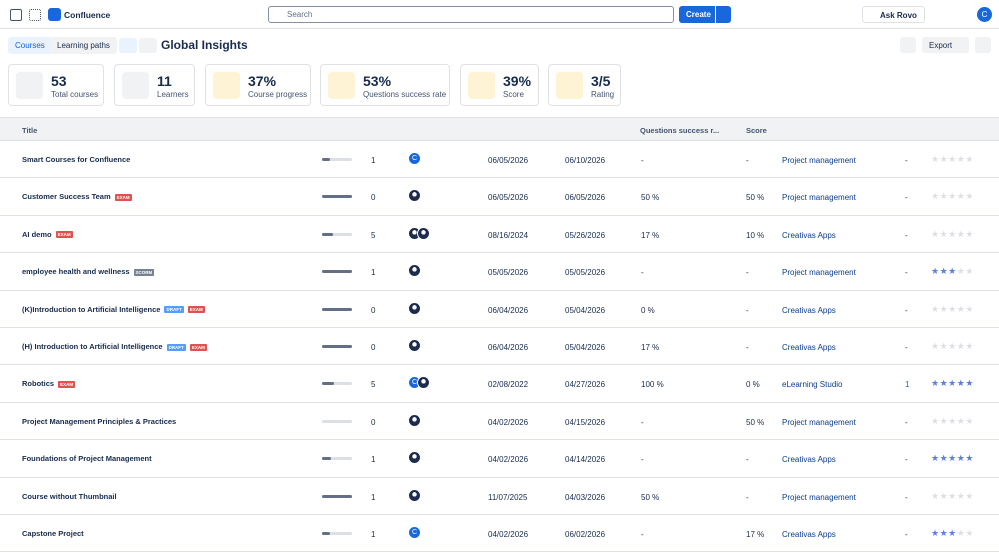 The width and height of the screenshot is (999, 553). Describe the element at coordinates (697, 14) in the screenshot. I see `create-button: Create` at that location.